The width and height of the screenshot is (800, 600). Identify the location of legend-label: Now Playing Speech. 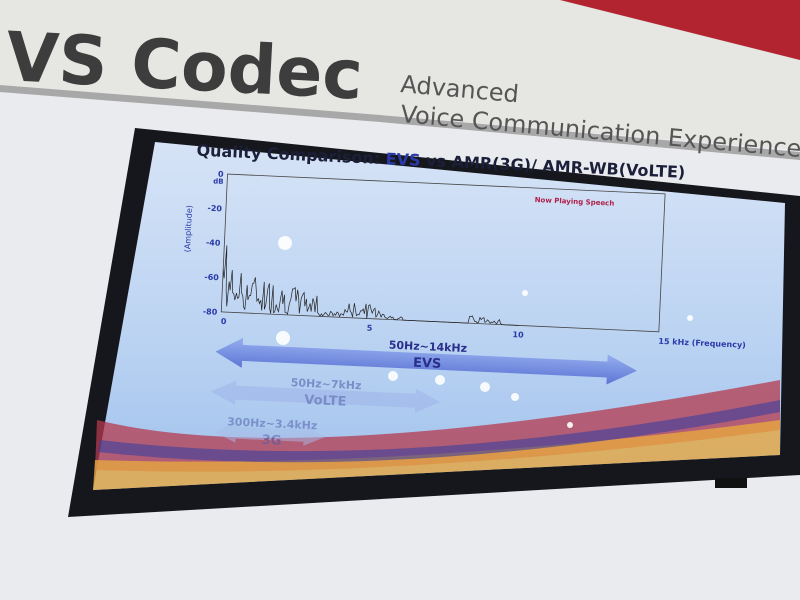
(574, 202).